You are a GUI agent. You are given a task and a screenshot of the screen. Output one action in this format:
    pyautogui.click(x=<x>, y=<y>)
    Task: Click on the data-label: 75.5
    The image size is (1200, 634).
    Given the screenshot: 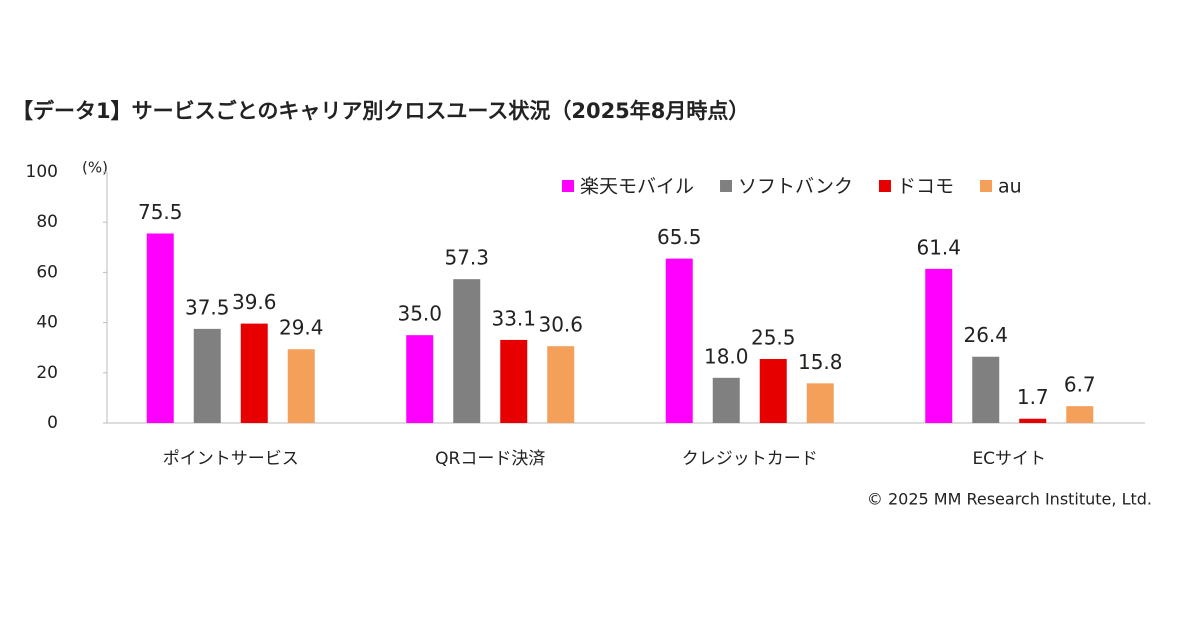 What is the action you would take?
    pyautogui.click(x=160, y=212)
    